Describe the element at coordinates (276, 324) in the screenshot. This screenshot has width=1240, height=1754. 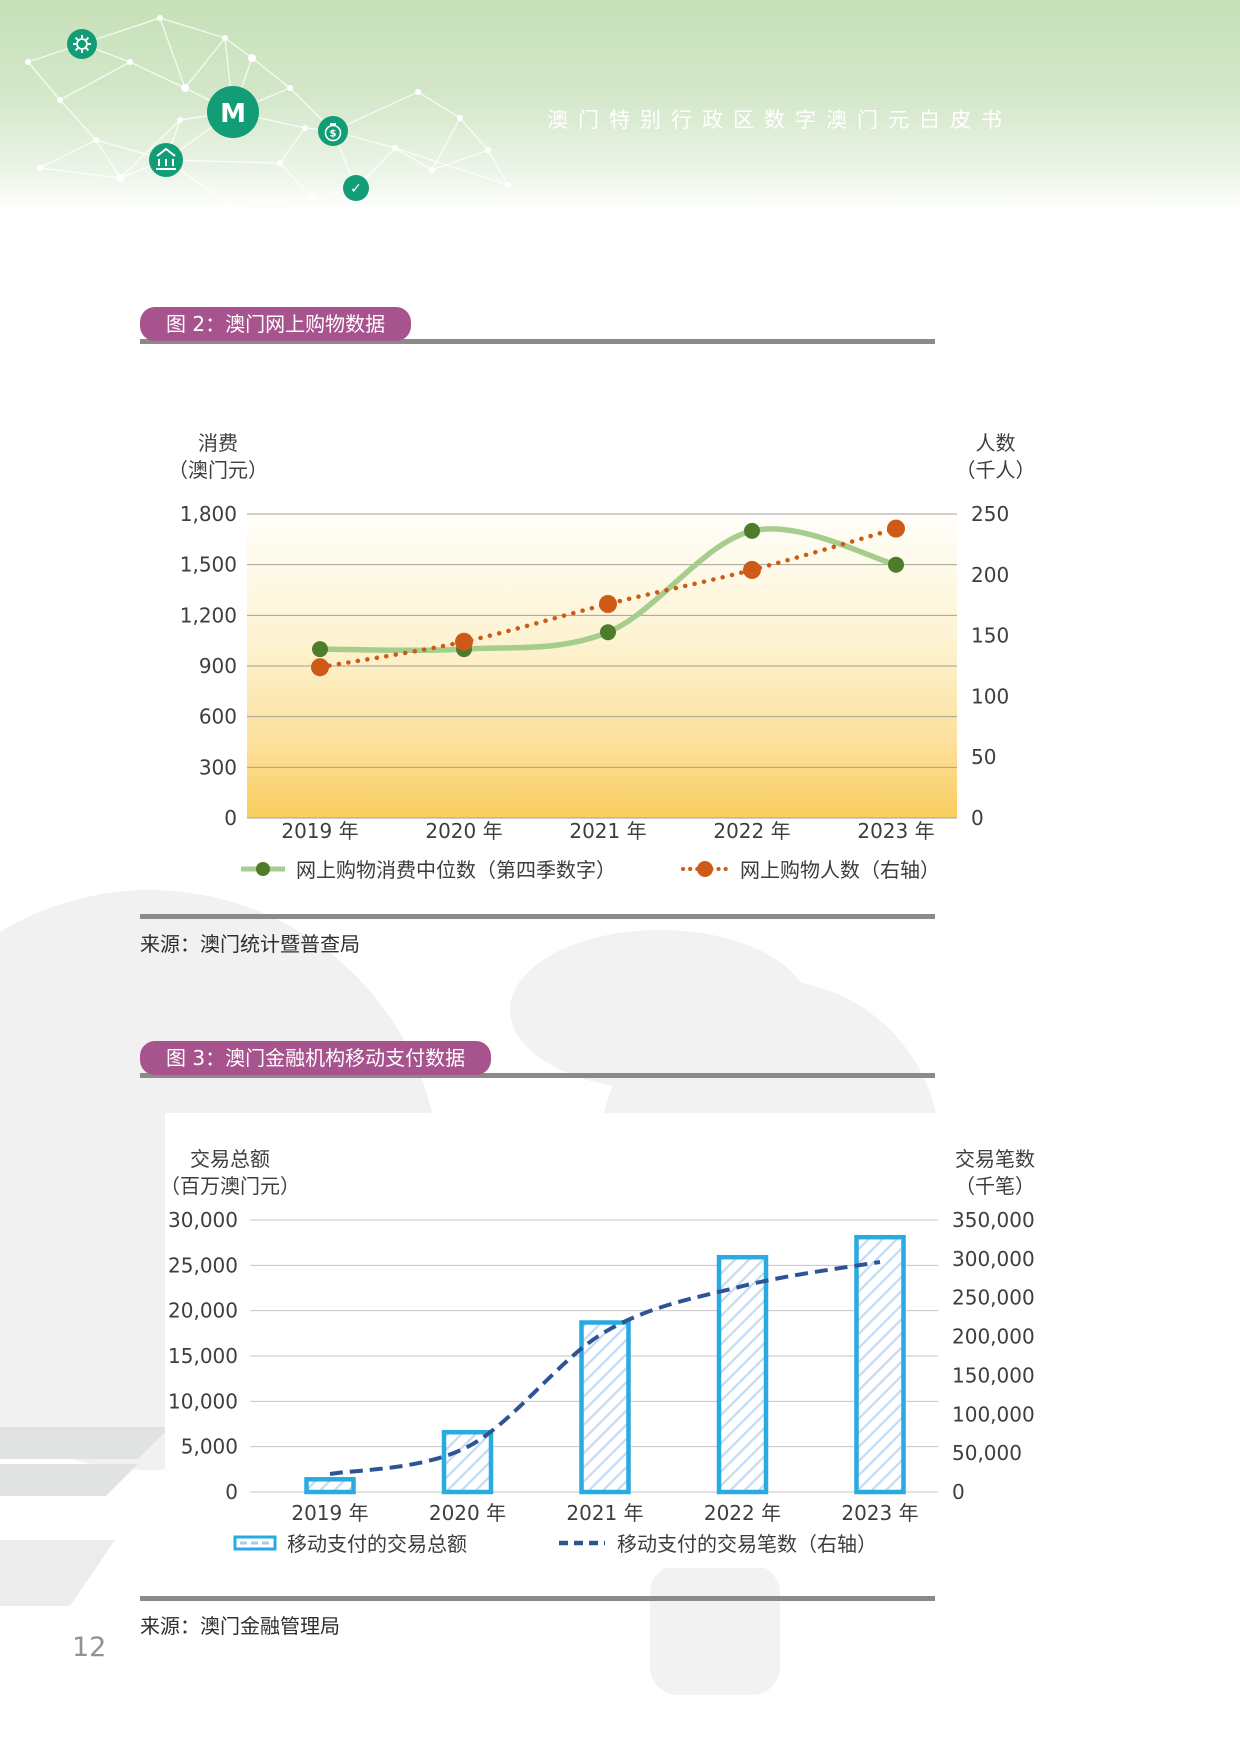
I see `figure2-title-badge: 图 2：澳门网上购物数据` at that location.